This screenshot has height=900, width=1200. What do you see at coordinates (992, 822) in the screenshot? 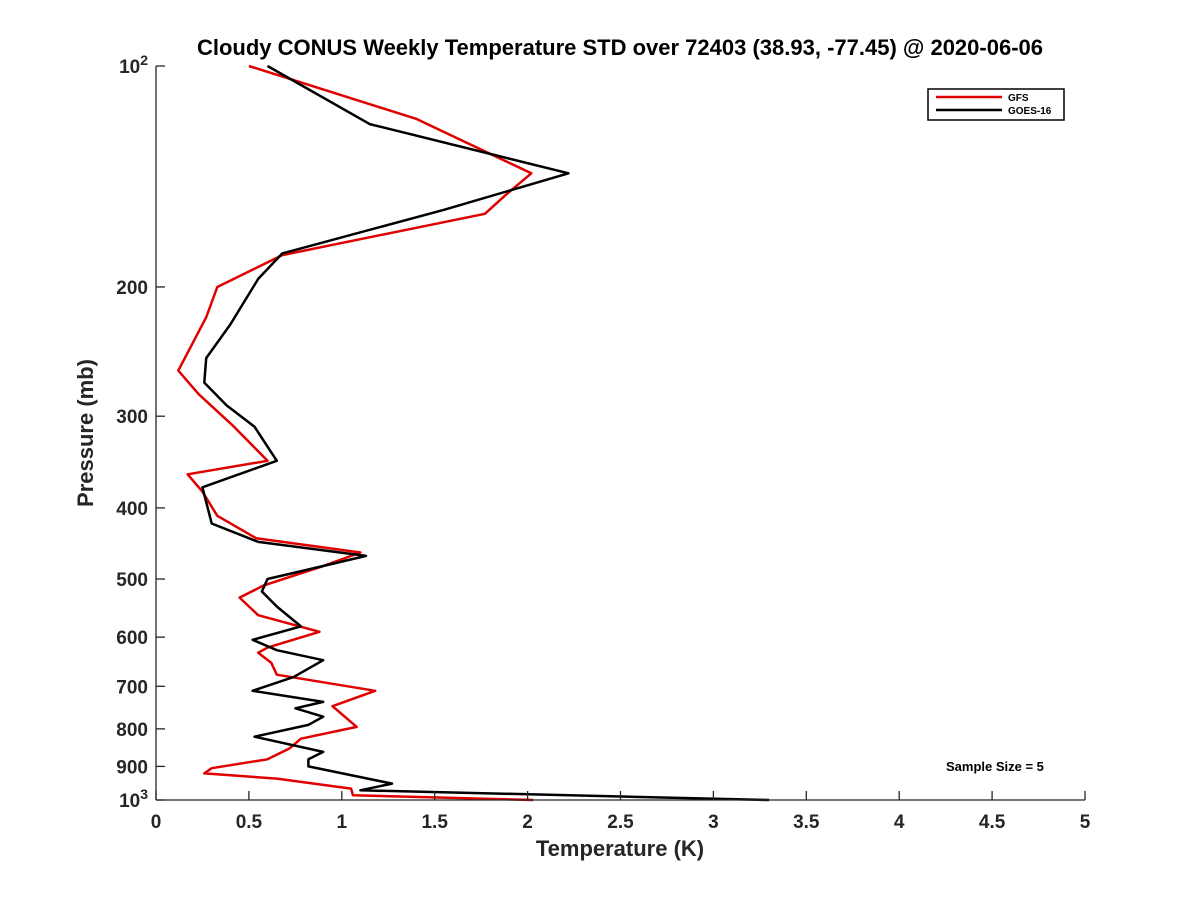
I see `x-tick-label: 4.5` at bounding box center [992, 822].